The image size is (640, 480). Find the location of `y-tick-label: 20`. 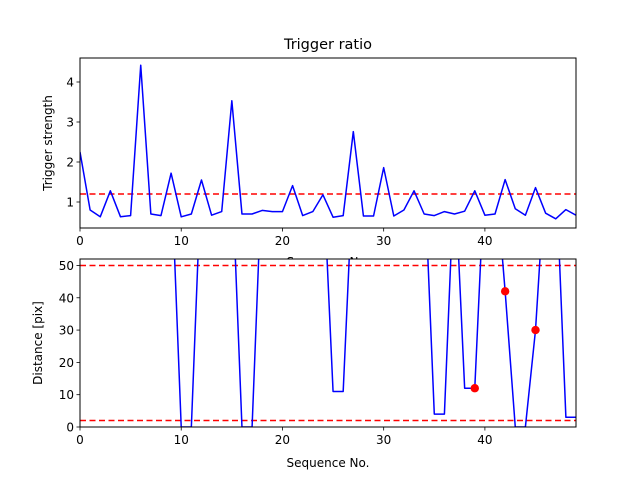

y-tick-label: 20 is located at coordinates (66, 363).